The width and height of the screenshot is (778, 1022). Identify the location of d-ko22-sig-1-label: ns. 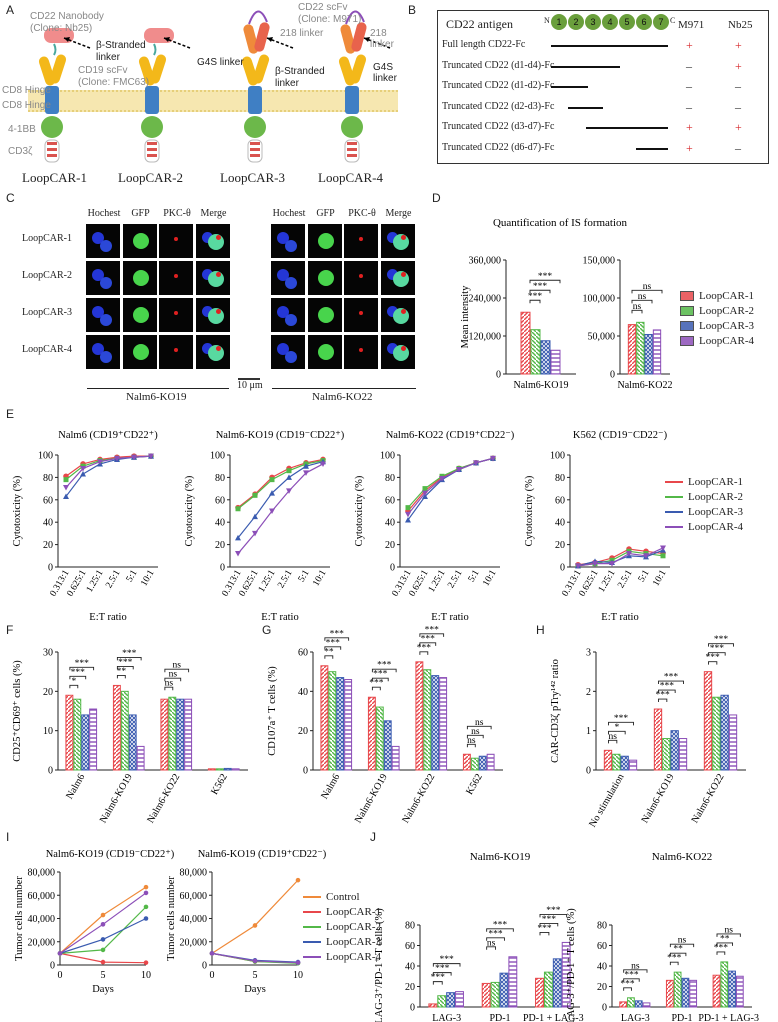
(642, 297).